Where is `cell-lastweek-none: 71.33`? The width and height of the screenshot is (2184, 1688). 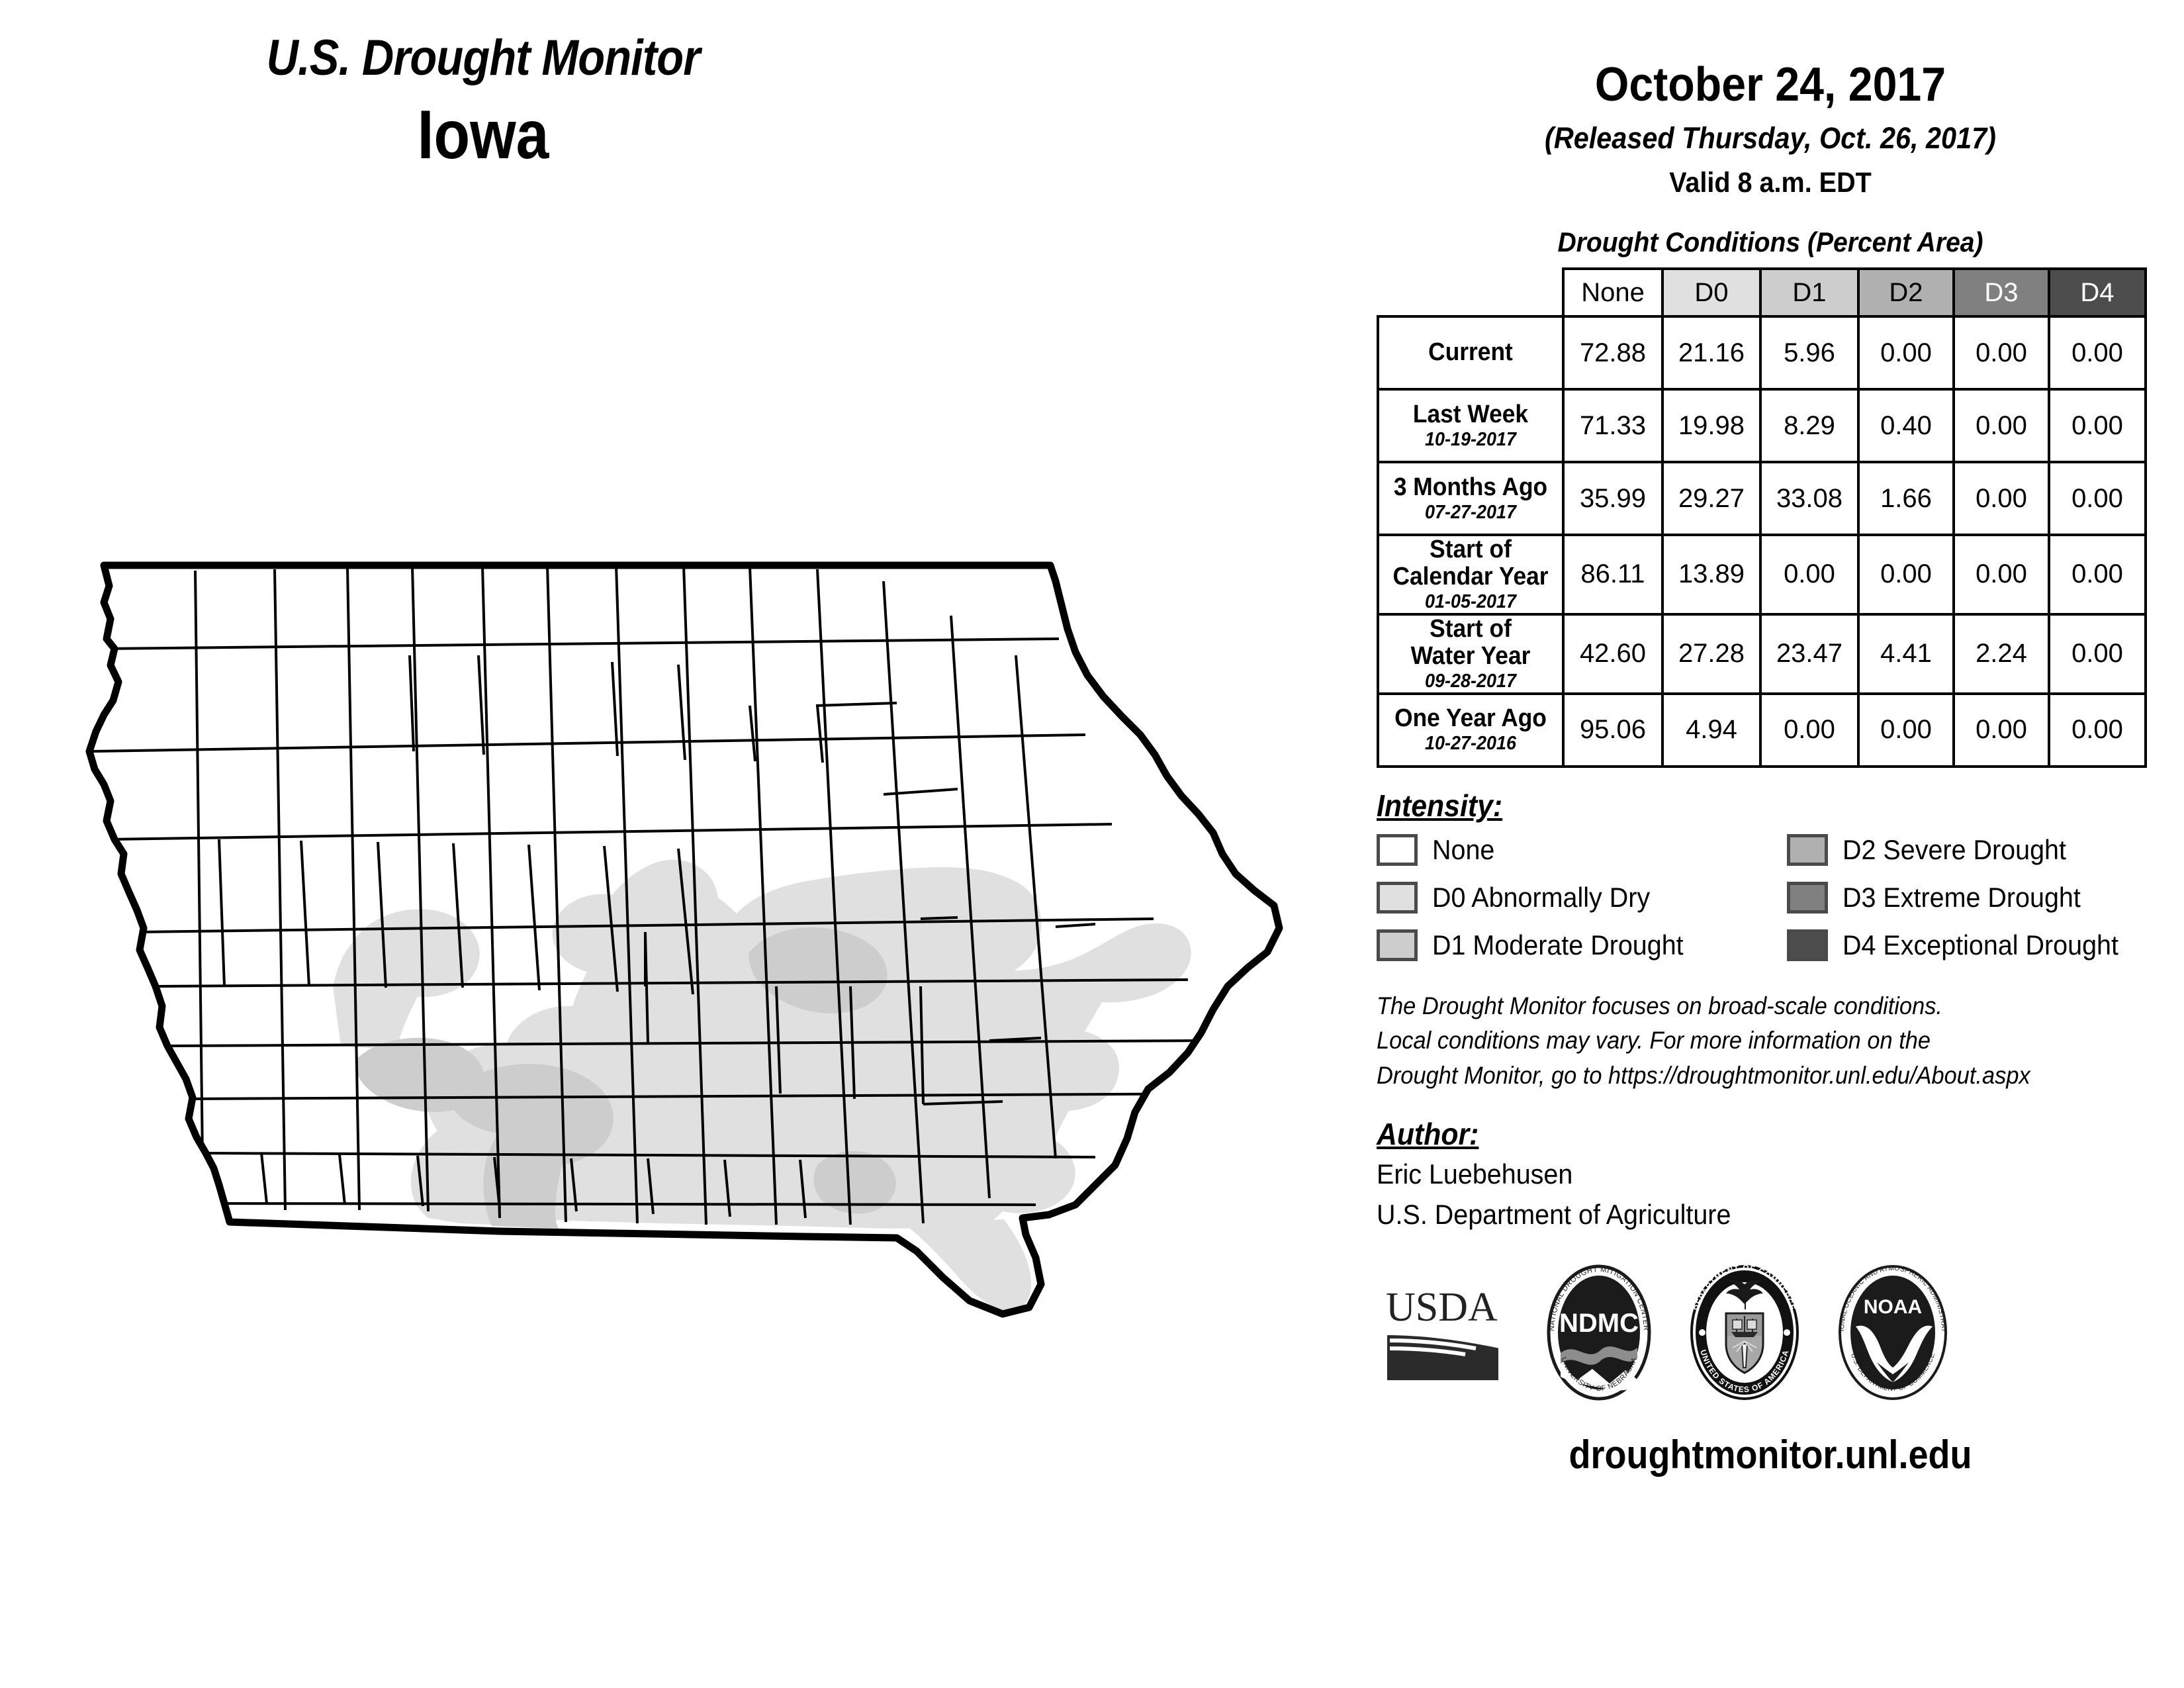
cell-lastweek-none: 71.33 is located at coordinates (1613, 425).